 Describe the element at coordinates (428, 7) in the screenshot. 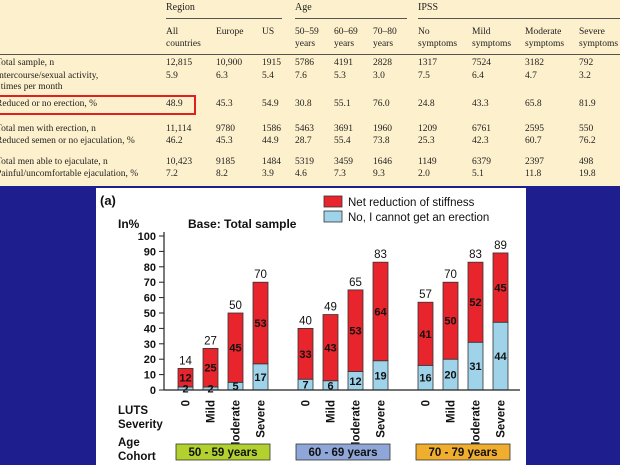

I see `group-header-ipss: IPSS` at that location.